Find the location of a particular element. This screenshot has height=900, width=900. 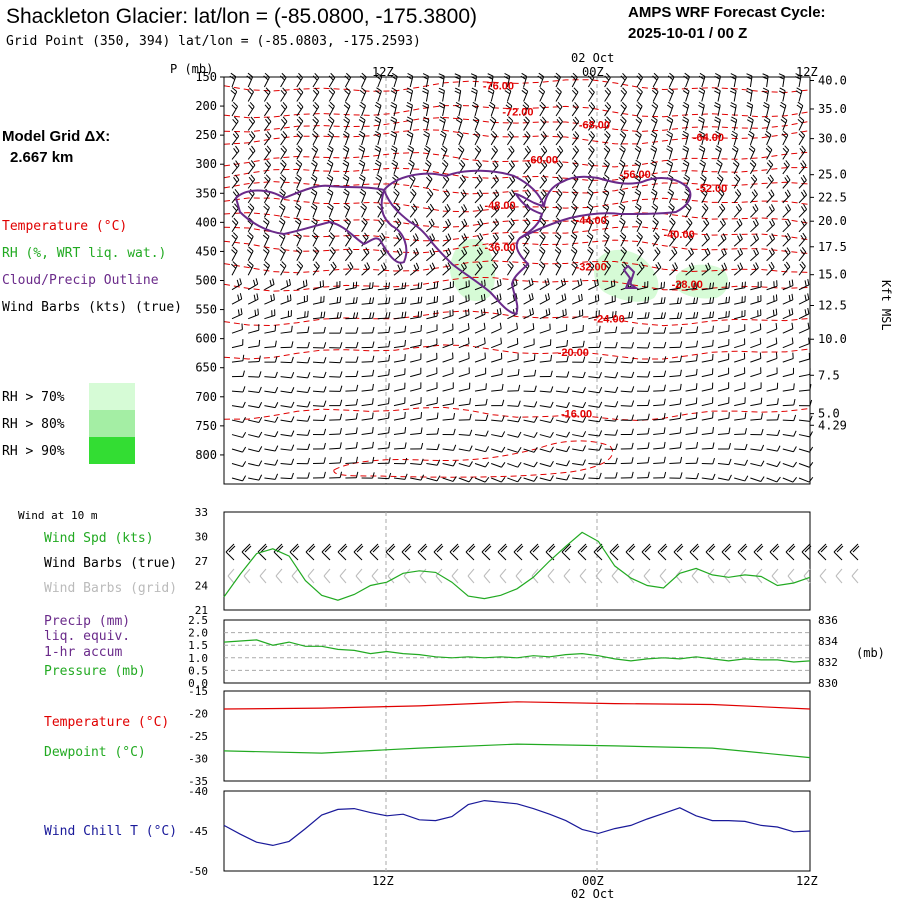

surface-wind-barb-grid is located at coordinates (743, 576).